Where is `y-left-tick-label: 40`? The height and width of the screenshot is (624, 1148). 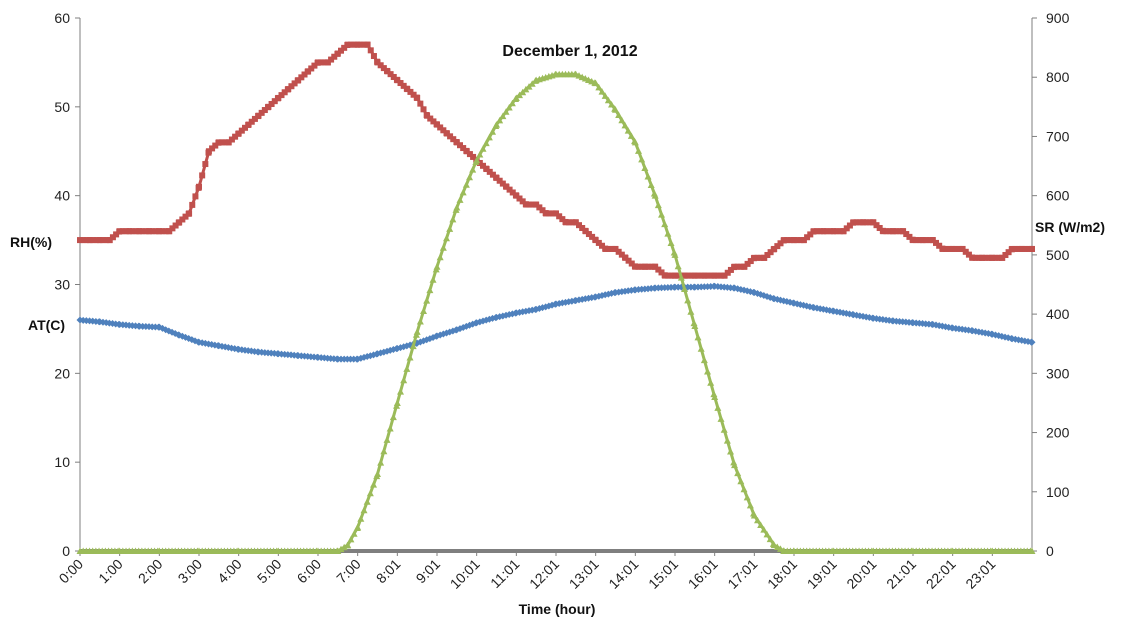 y-left-tick-label: 40 is located at coordinates (62, 196).